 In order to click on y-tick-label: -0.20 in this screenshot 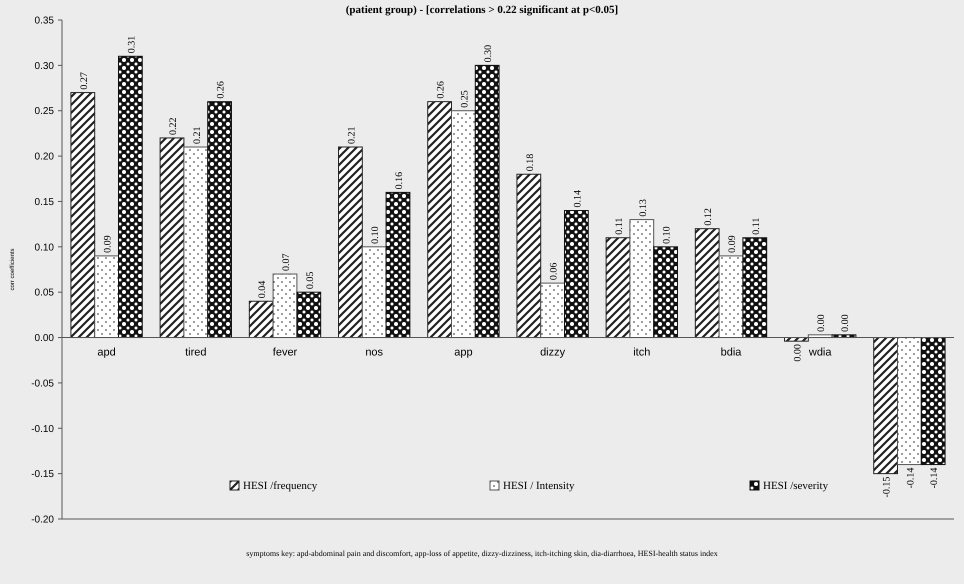, I will do `click(42, 520)`.